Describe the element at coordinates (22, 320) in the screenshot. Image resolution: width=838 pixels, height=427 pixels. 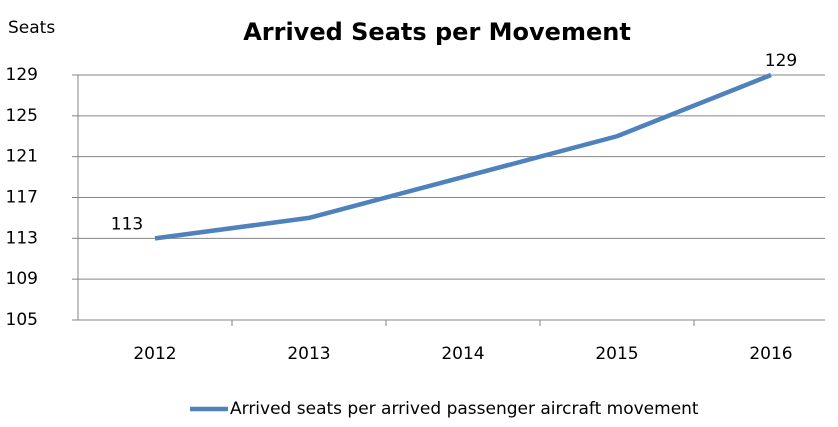
I see `y-tick-label: 105` at that location.